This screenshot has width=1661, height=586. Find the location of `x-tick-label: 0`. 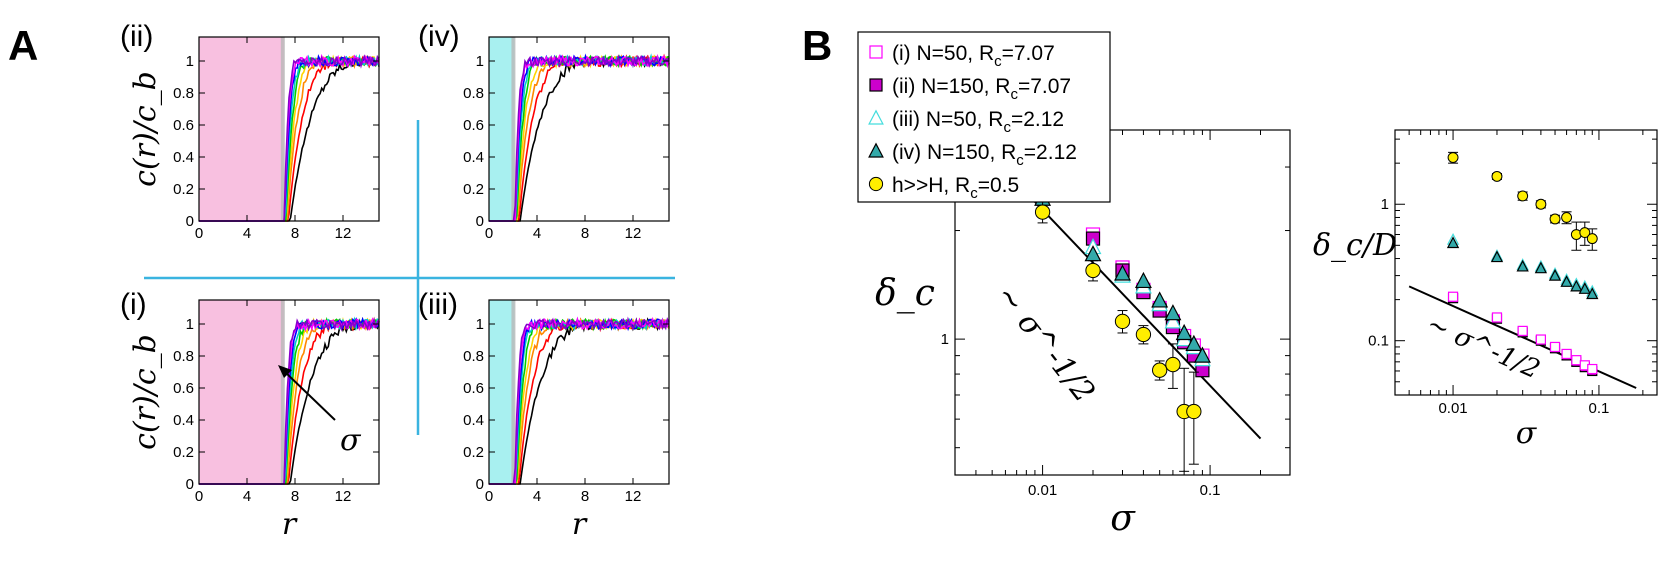

x-tick-label: 0 is located at coordinates (489, 496).